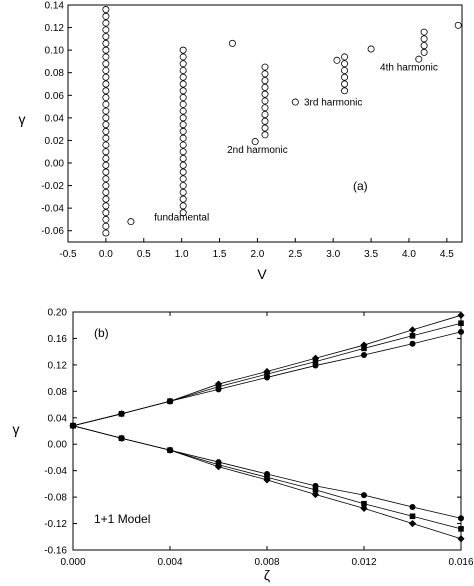 The image size is (474, 586). What do you see at coordinates (182, 254) in the screenshot?
I see `panel-a-xtick-label: 1.0` at bounding box center [182, 254].